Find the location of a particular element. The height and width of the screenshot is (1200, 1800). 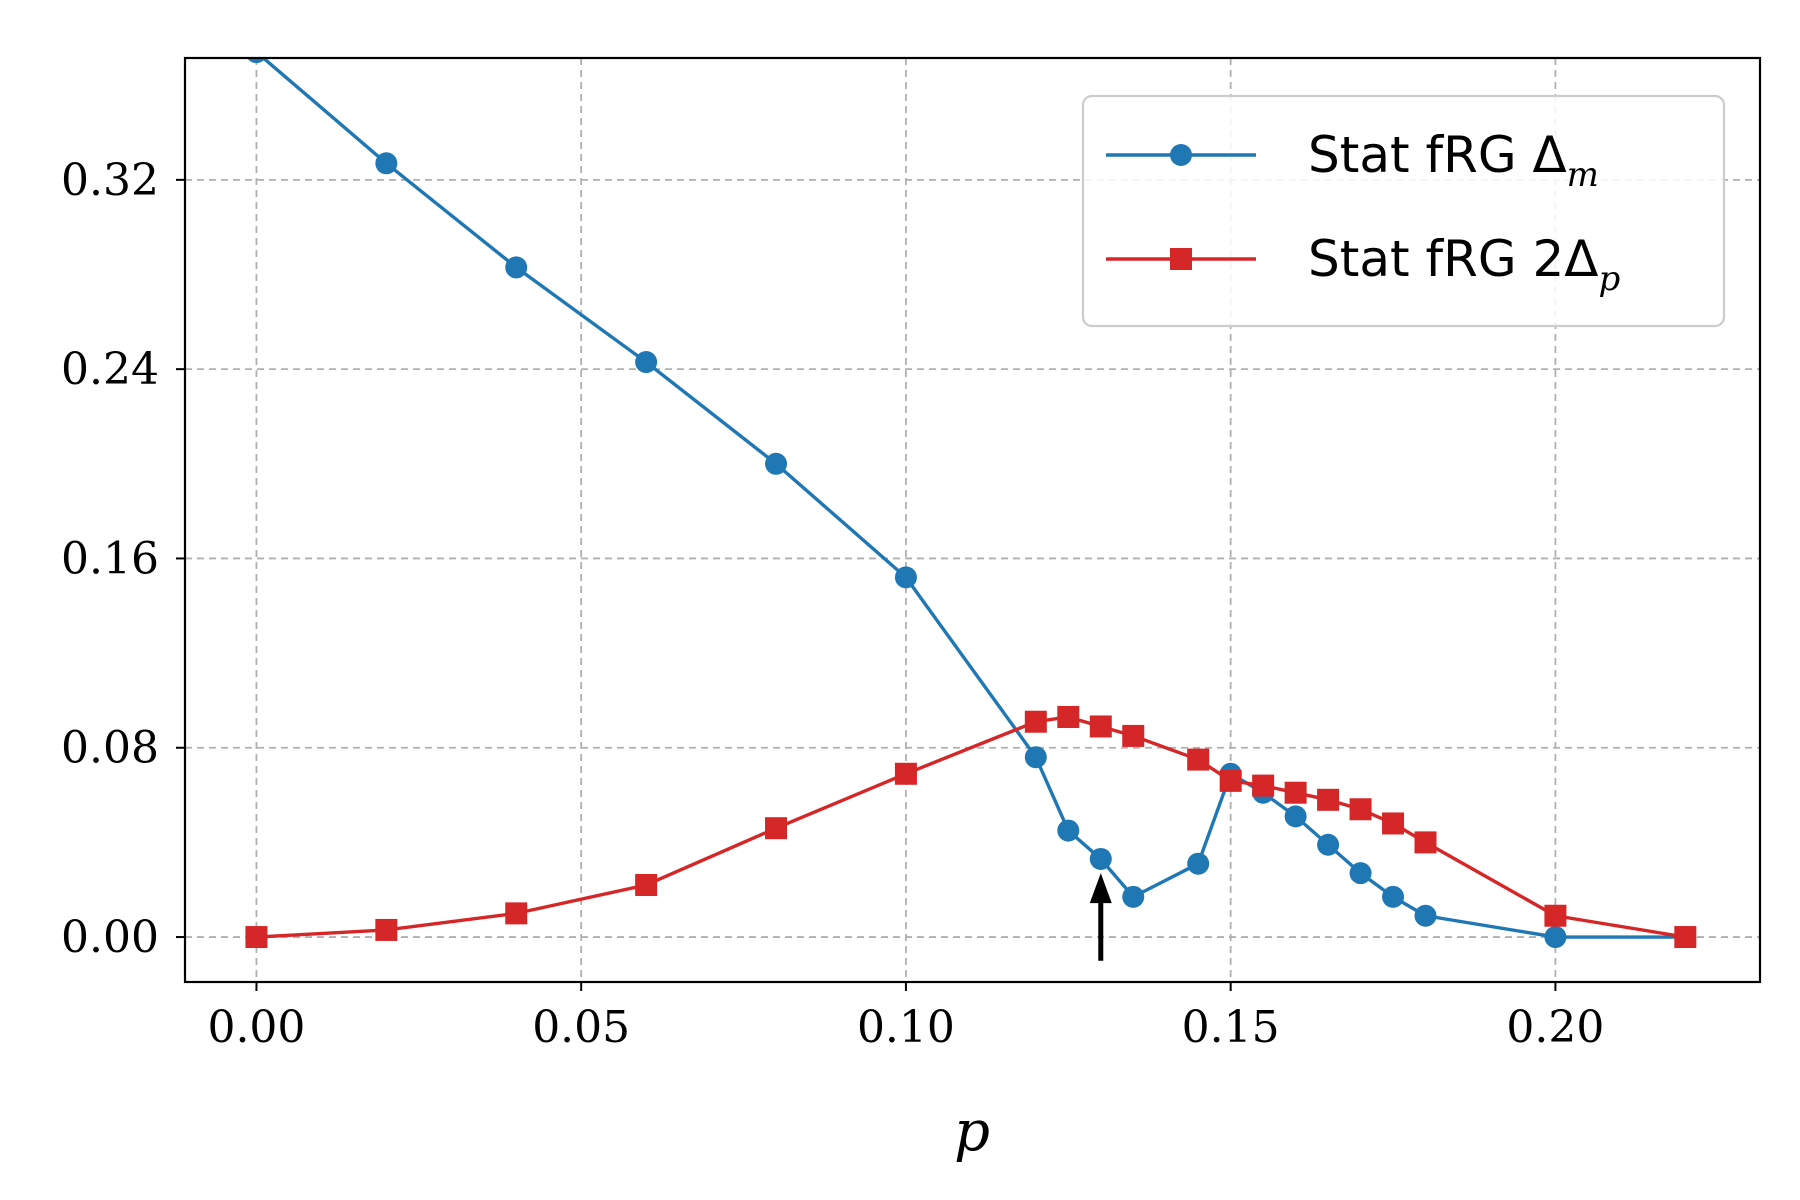

x-tick-label: 0.05 is located at coordinates (581, 1027).